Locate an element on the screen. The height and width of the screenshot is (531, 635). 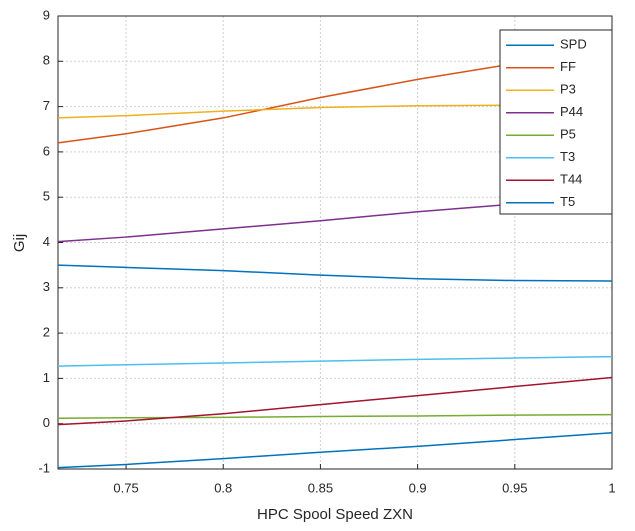
x-axis-label: HPC Spool Speed ZXN is located at coordinates (335, 514).